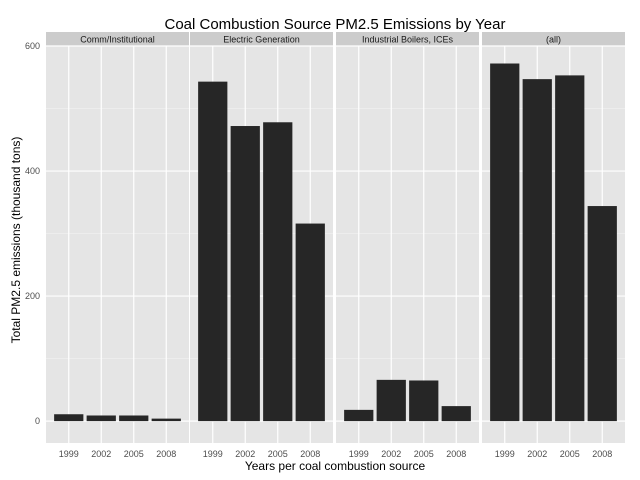 This screenshot has height=480, width=640. Describe the element at coordinates (335, 466) in the screenshot. I see `x-axis-title: Years per coal combustion source` at that location.